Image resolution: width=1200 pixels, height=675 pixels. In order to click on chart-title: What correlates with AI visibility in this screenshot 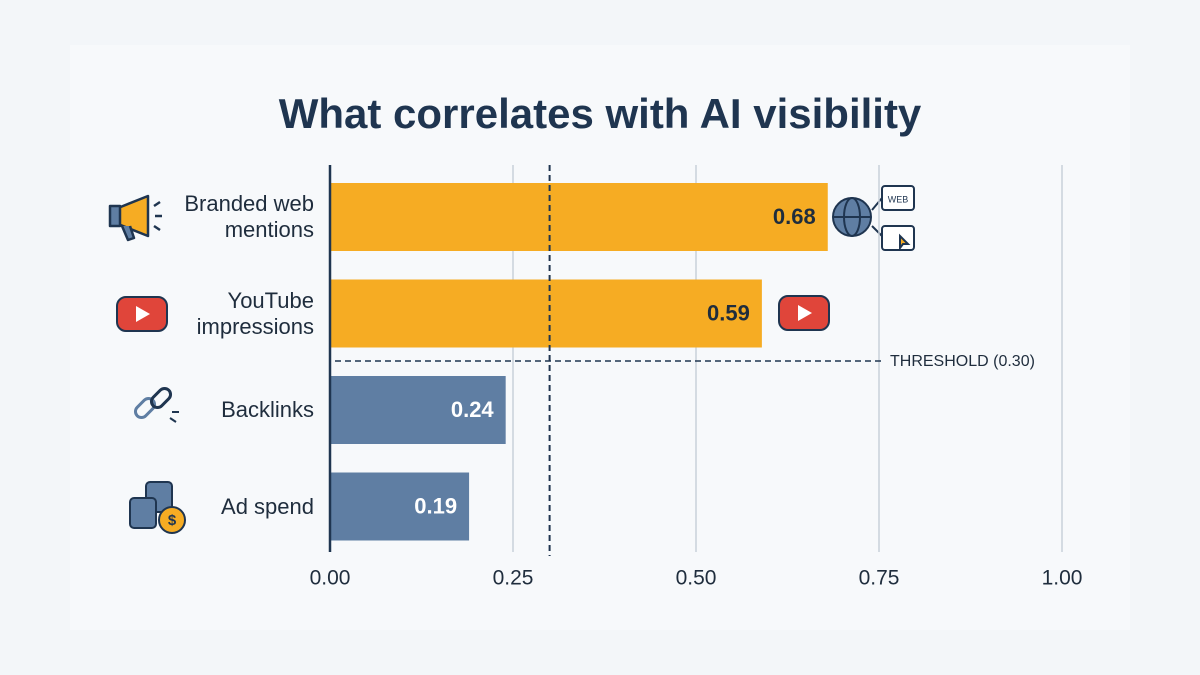, I will do `click(600, 113)`.